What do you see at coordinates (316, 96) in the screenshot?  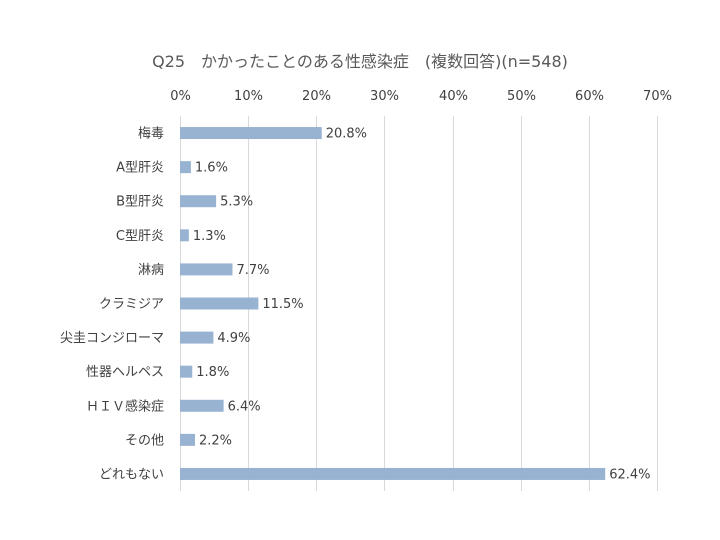 I see `x-tick-label: 20%` at bounding box center [316, 96].